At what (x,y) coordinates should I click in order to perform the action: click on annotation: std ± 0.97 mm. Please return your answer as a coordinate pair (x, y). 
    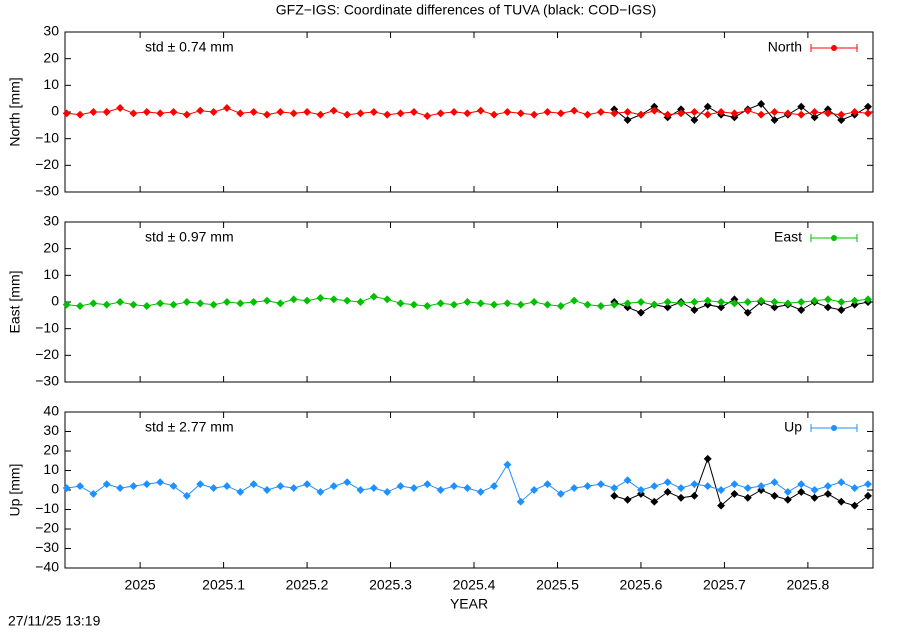
    Looking at the image, I should click on (189, 237).